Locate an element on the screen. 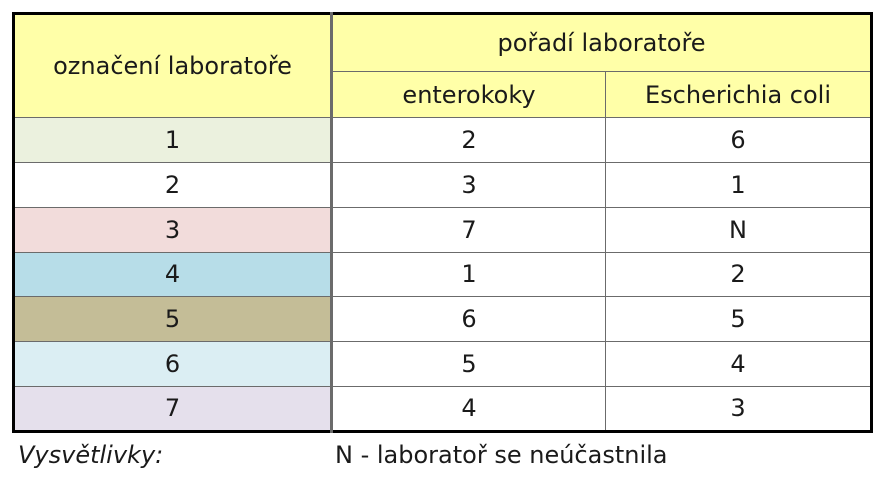  header-lab-label: označení laboratoře is located at coordinates (173, 65).